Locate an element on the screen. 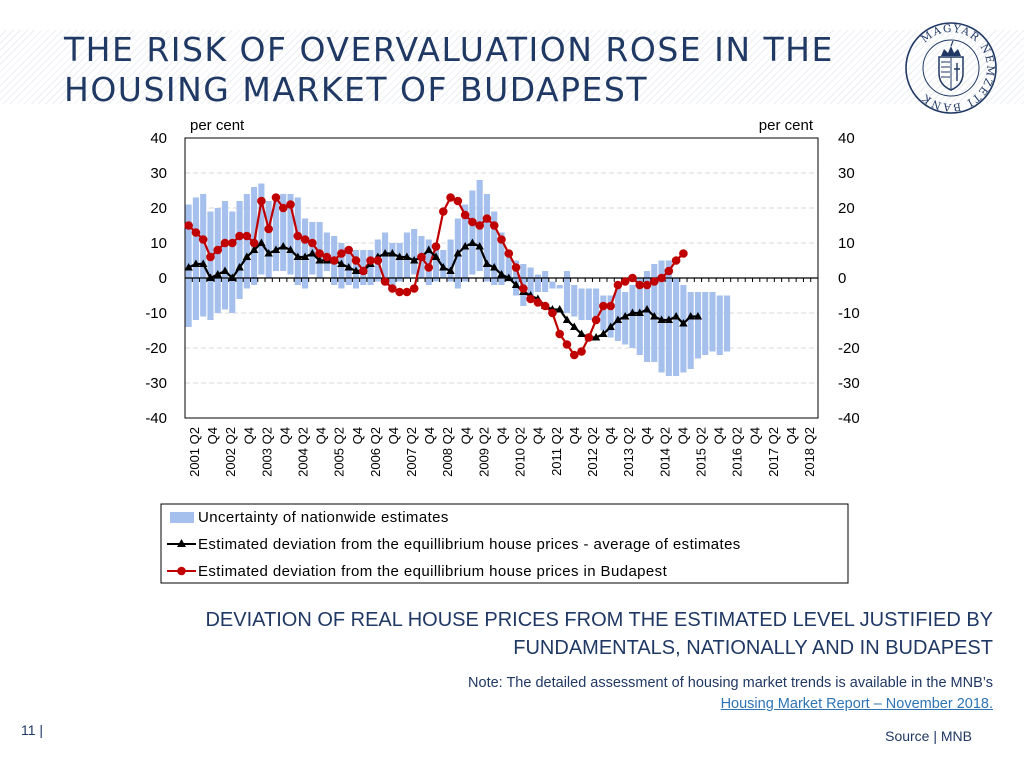 The image size is (1024, 768). page-number: 11 | is located at coordinates (32, 730).